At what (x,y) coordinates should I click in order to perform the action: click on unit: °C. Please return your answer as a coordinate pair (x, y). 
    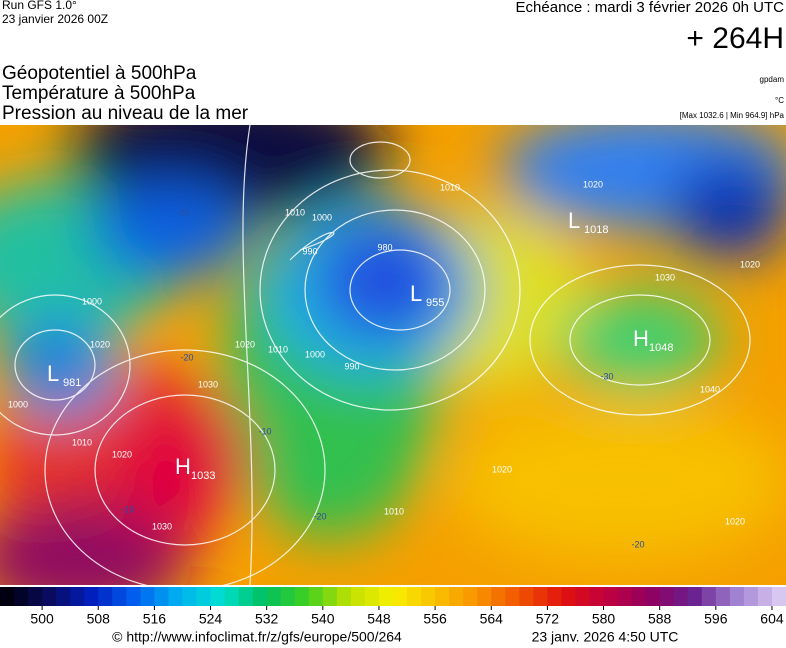
    Looking at the image, I should click on (779, 100).